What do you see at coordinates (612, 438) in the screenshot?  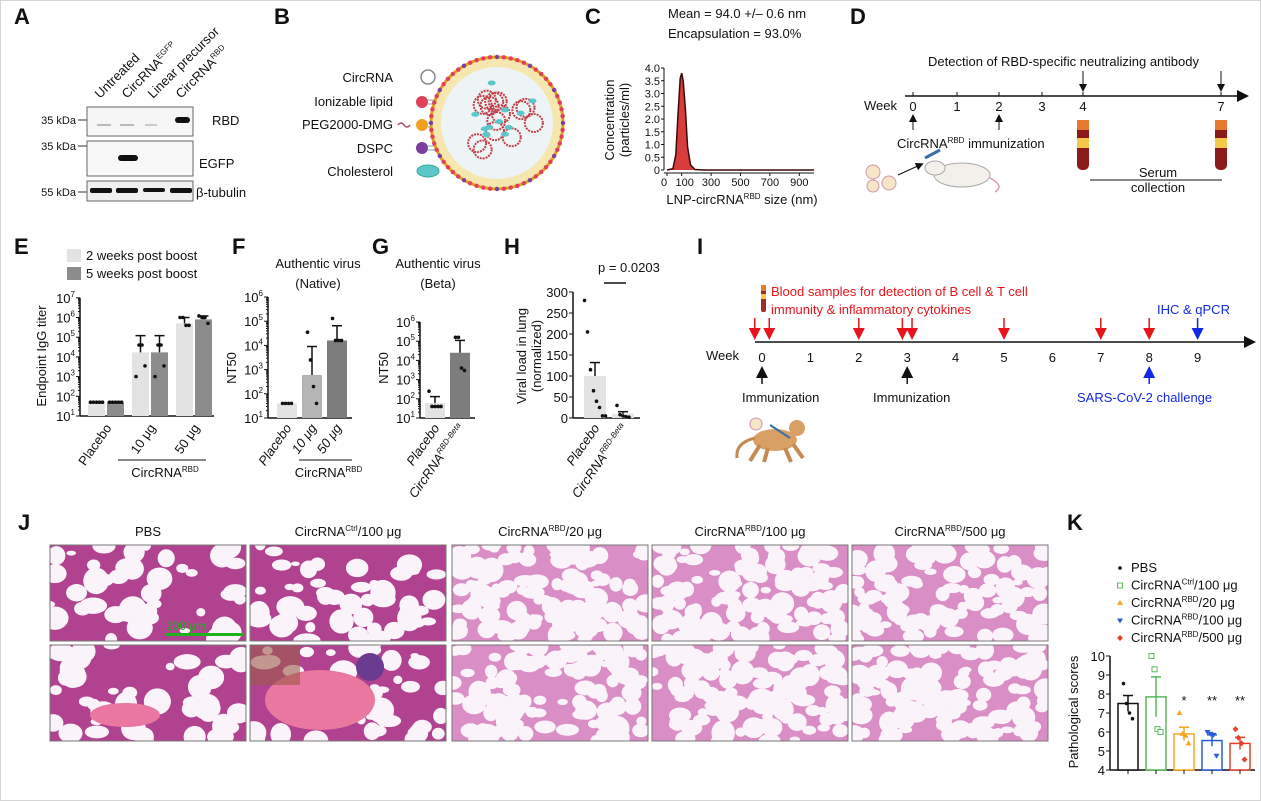 I see `label-superscript: RBD-Beta` at bounding box center [612, 438].